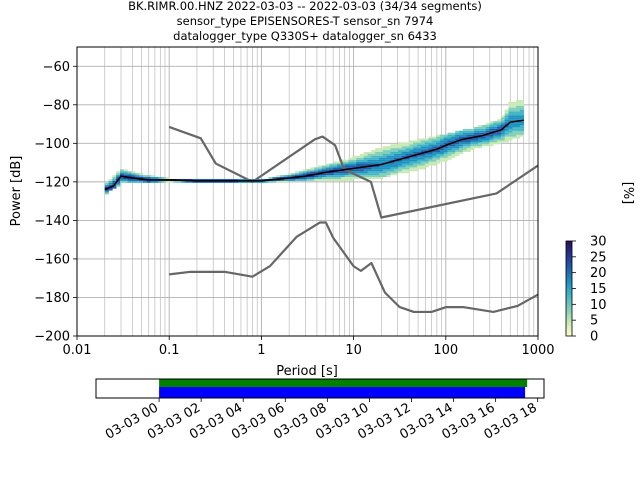  I want to click on psd-distribution, so click(314, 147).